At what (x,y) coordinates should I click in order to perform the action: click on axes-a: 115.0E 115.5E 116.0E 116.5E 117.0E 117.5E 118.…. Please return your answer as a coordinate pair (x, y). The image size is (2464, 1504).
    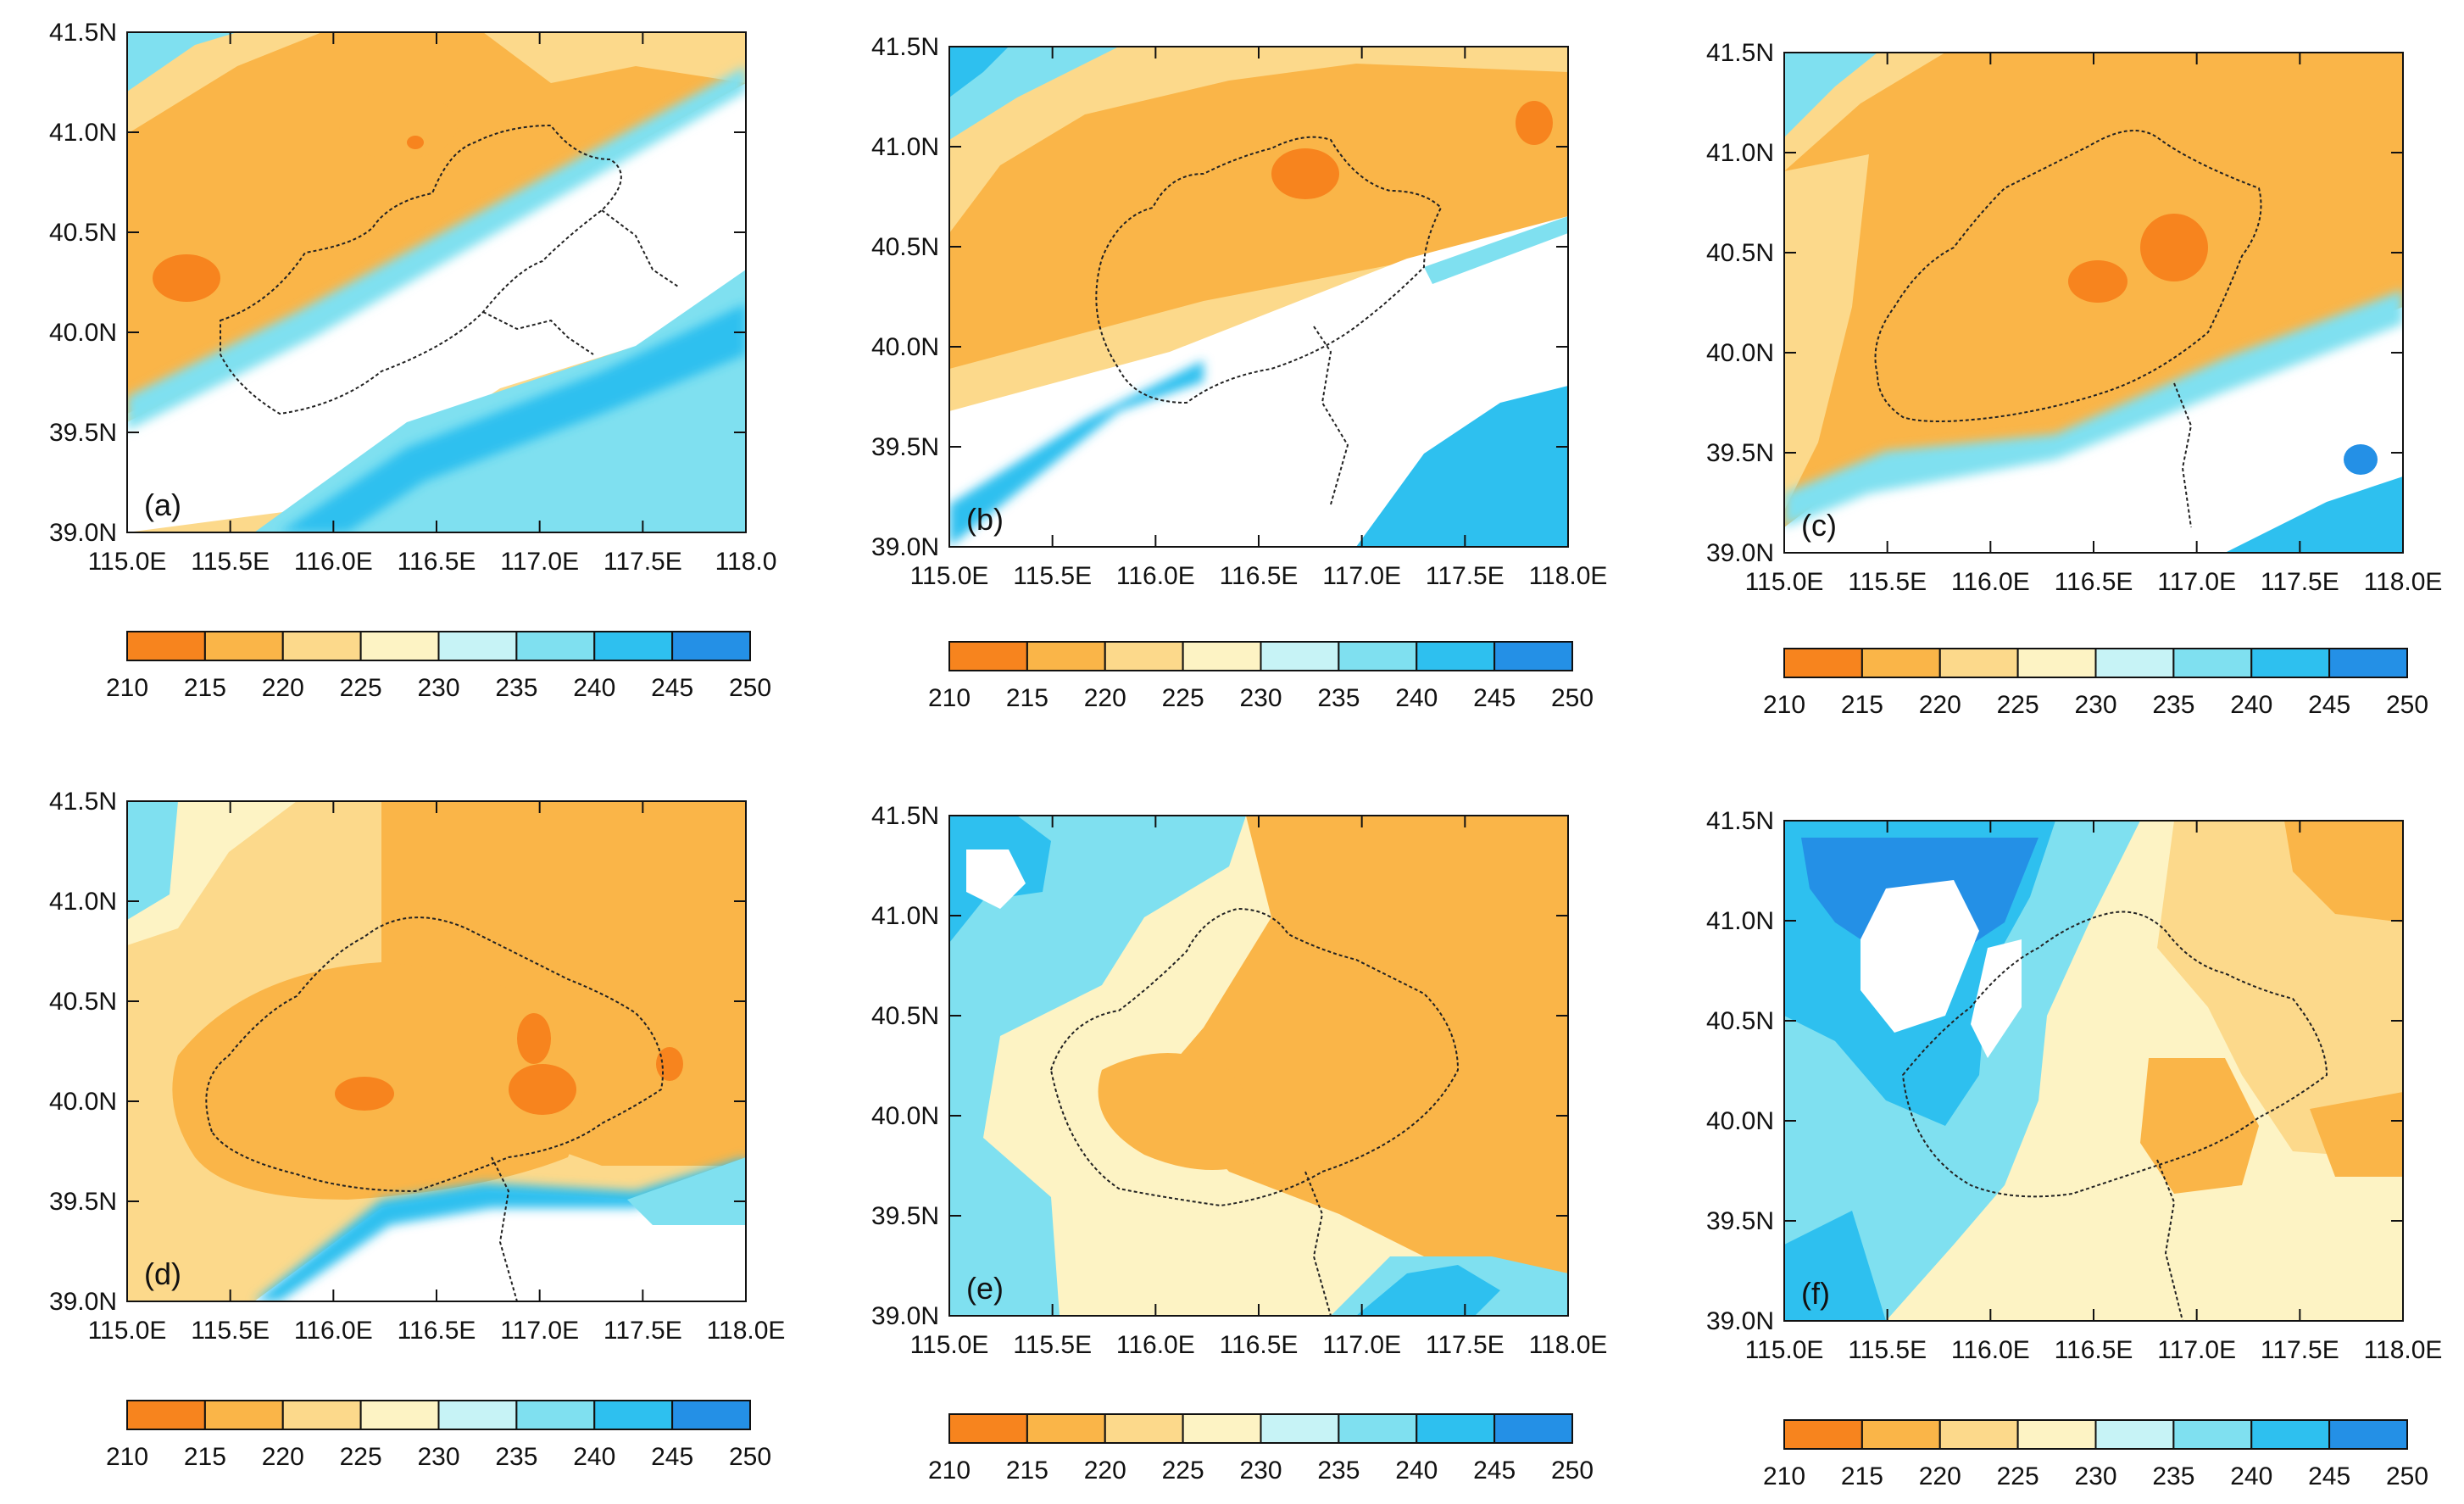
    Looking at the image, I should click on (412, 297).